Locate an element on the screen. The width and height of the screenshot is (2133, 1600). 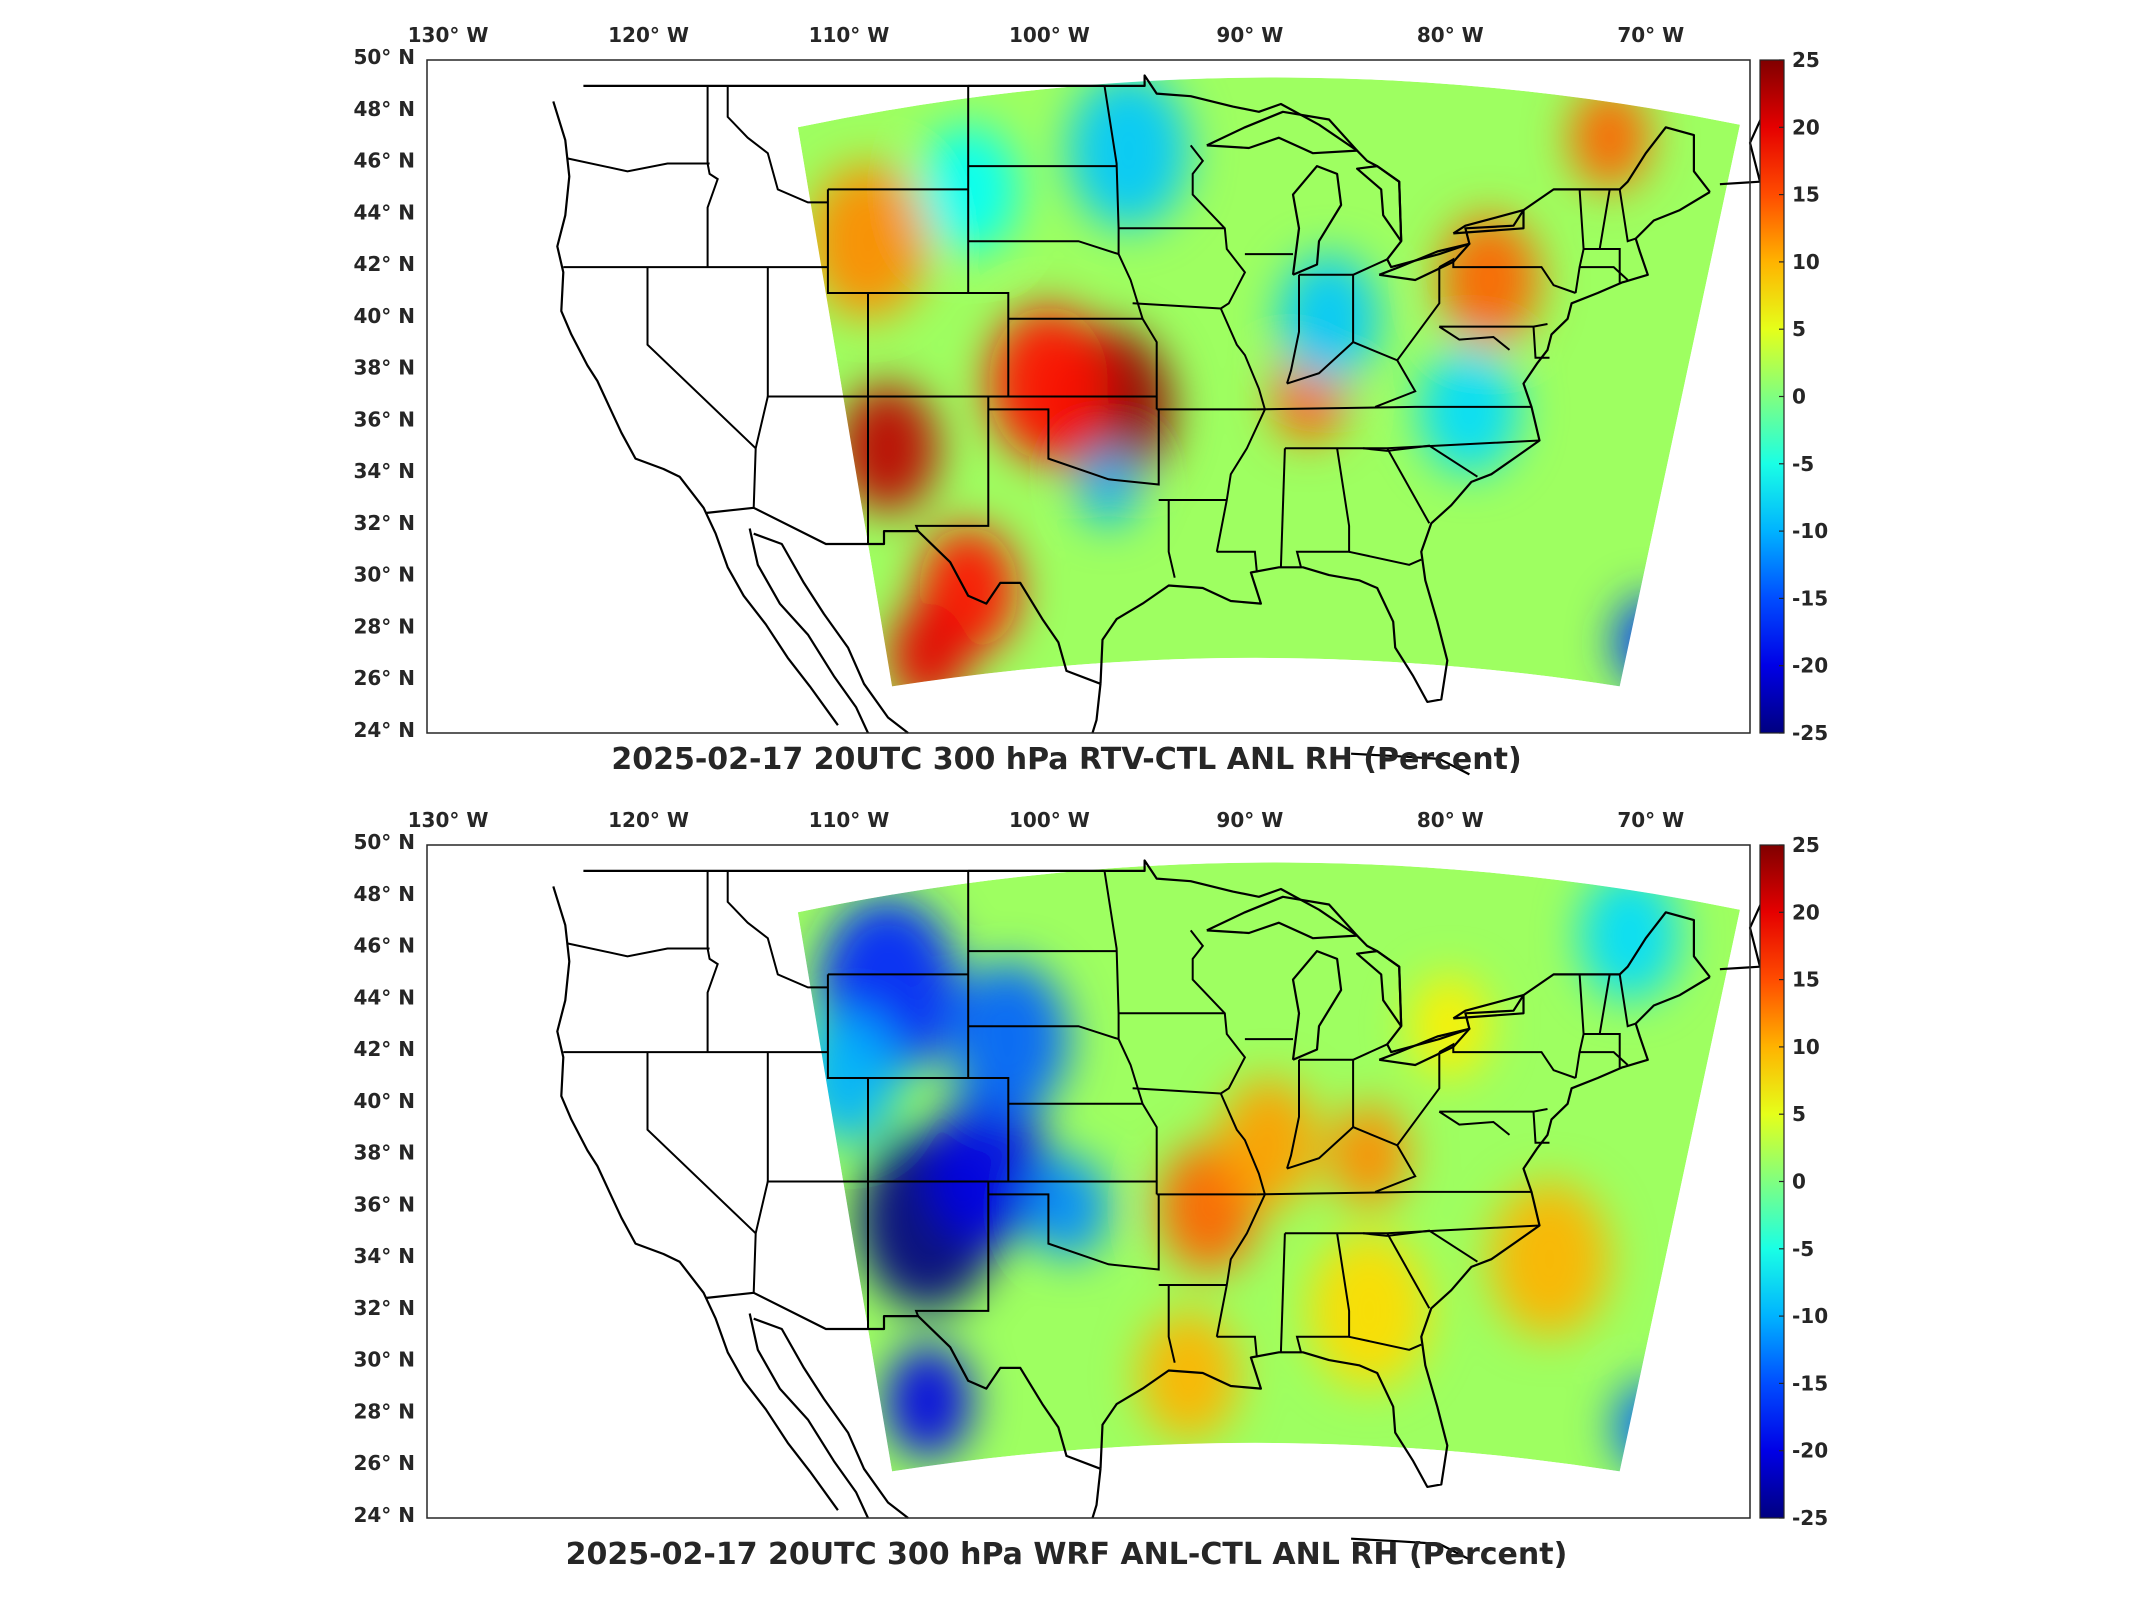
lon-tick-label: 110° W is located at coordinates (849, 820).